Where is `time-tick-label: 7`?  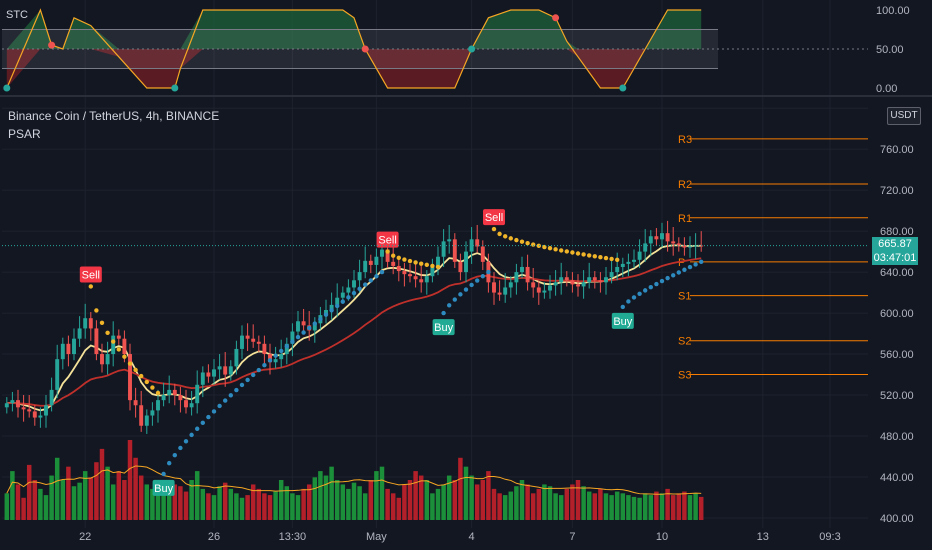
time-tick-label: 7 is located at coordinates (572, 537).